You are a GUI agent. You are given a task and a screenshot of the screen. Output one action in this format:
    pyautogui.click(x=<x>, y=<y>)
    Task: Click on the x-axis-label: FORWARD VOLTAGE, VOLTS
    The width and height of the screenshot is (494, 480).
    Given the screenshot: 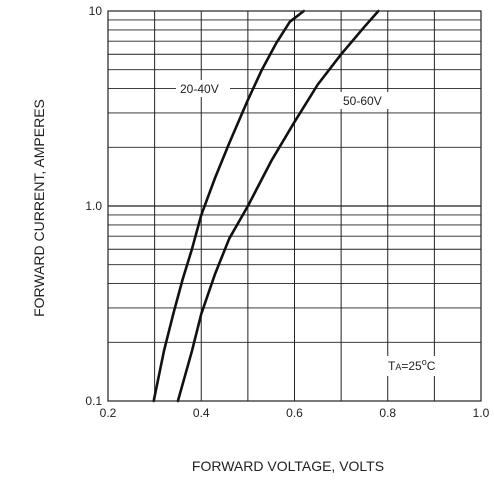 What is the action you would take?
    pyautogui.click(x=288, y=466)
    